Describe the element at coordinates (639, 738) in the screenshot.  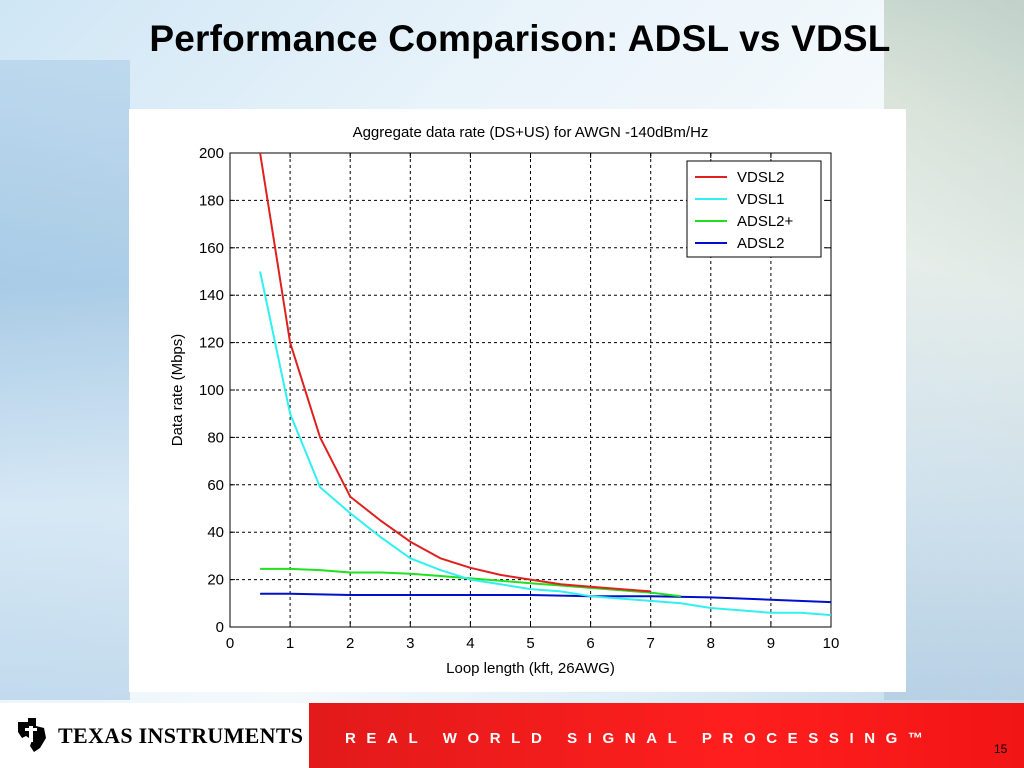
I see `tagline: REAL WORLD SIGNAL PROCESSING™` at that location.